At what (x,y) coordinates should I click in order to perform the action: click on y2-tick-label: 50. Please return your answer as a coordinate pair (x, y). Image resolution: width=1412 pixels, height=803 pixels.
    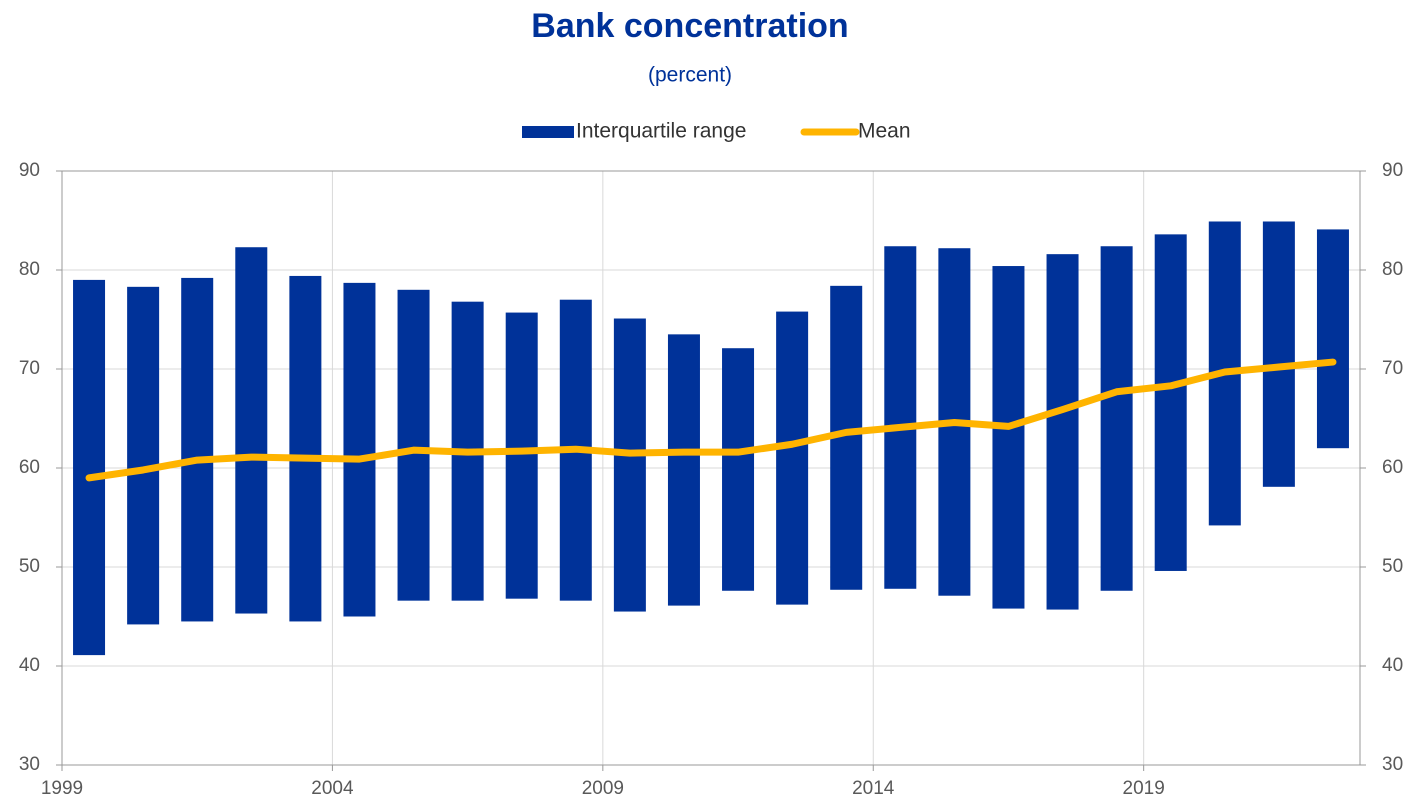
    Looking at the image, I should click on (1392, 566).